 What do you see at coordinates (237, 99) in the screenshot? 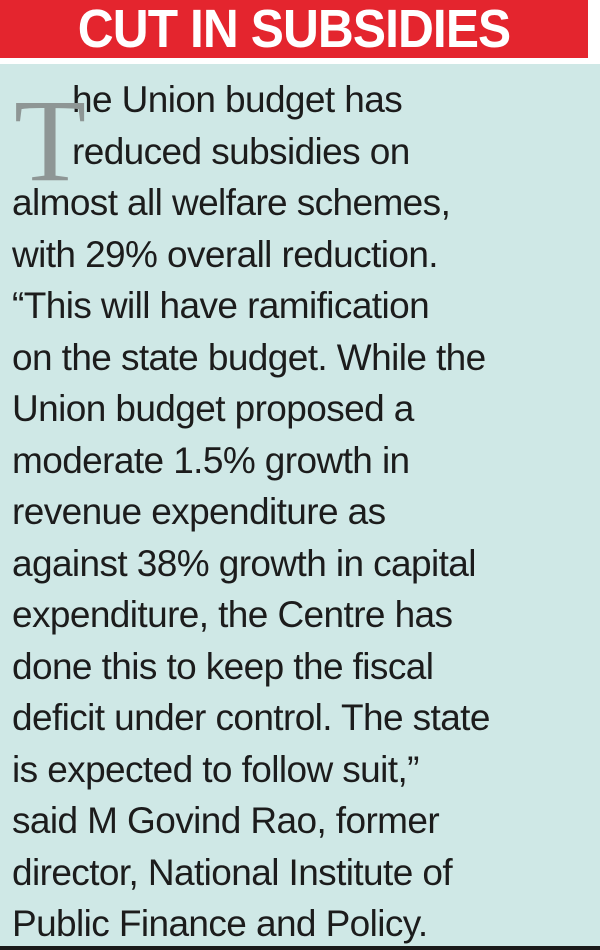
I see `body-line: he Union budget has` at bounding box center [237, 99].